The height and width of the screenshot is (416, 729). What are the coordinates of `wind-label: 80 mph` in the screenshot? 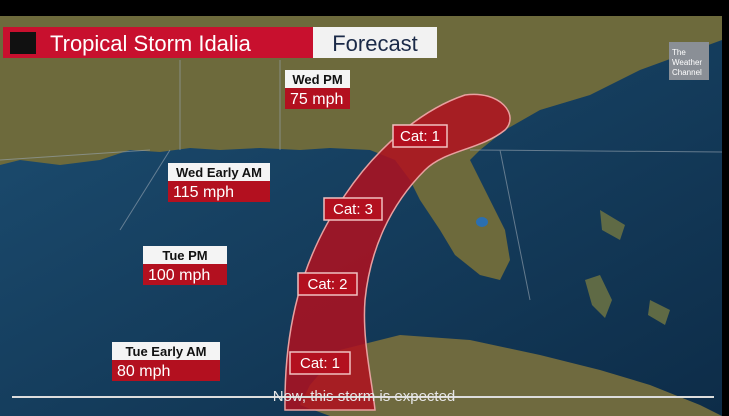 It's located at (143, 371).